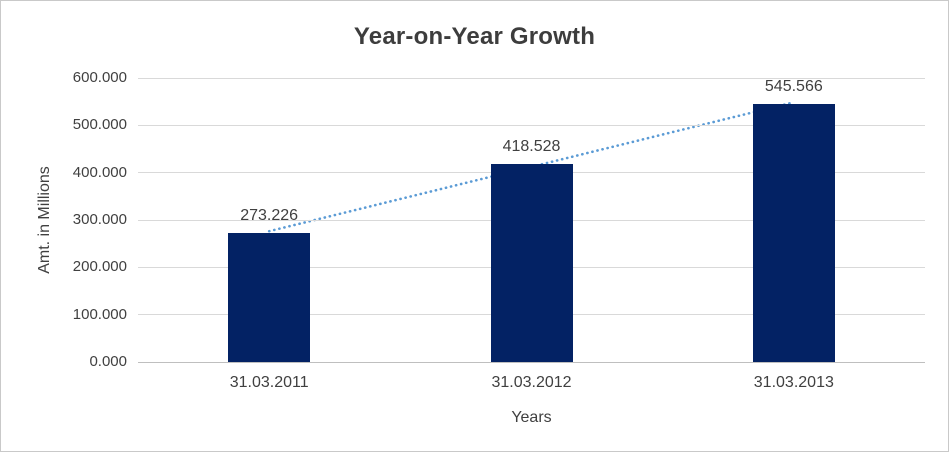  What do you see at coordinates (99, 219) in the screenshot?
I see `y-tick-label: 300.000` at bounding box center [99, 219].